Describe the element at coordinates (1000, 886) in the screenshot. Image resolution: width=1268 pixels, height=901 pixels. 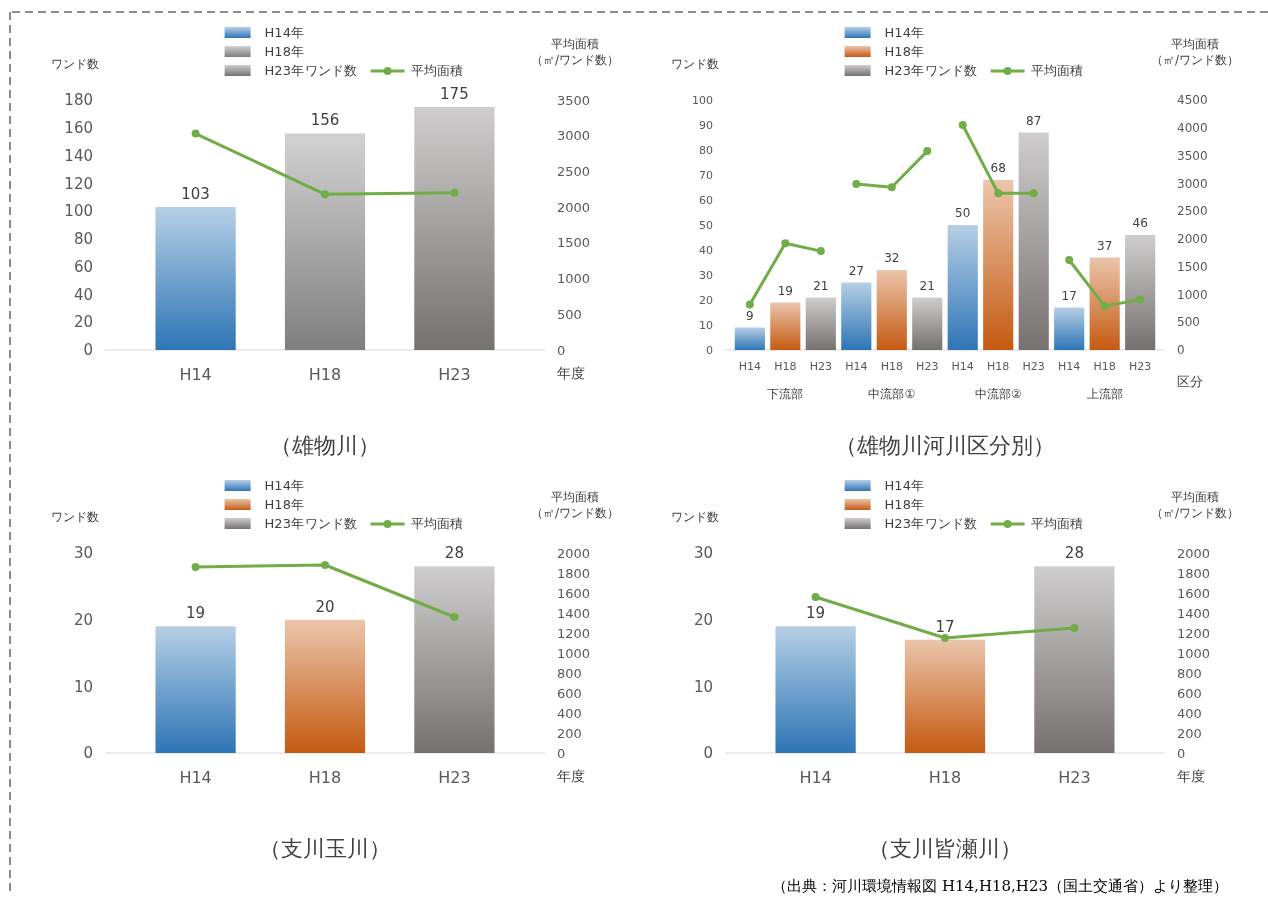
I see `text: （出典：河川環境情報図 H14,H18,H23（国土交通省）より整理）` at that location.